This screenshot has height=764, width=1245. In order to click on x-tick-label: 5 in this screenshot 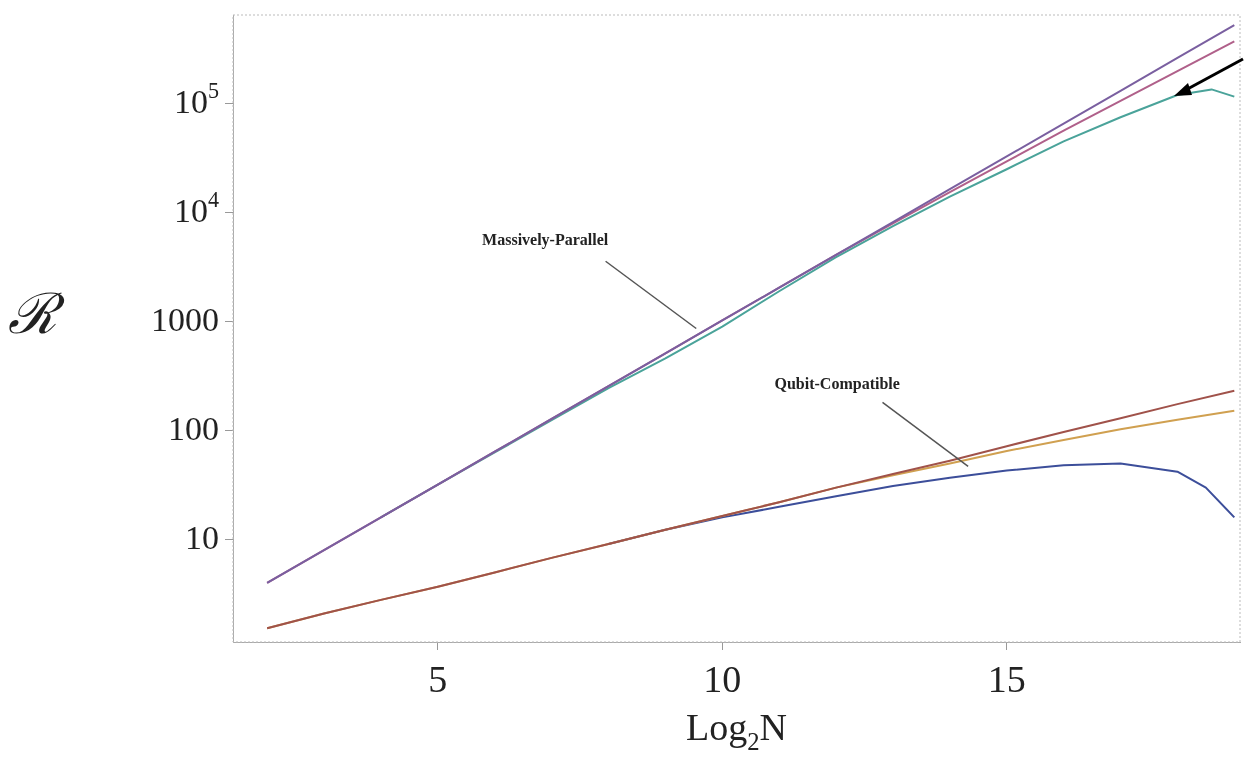, I will do `click(438, 678)`.